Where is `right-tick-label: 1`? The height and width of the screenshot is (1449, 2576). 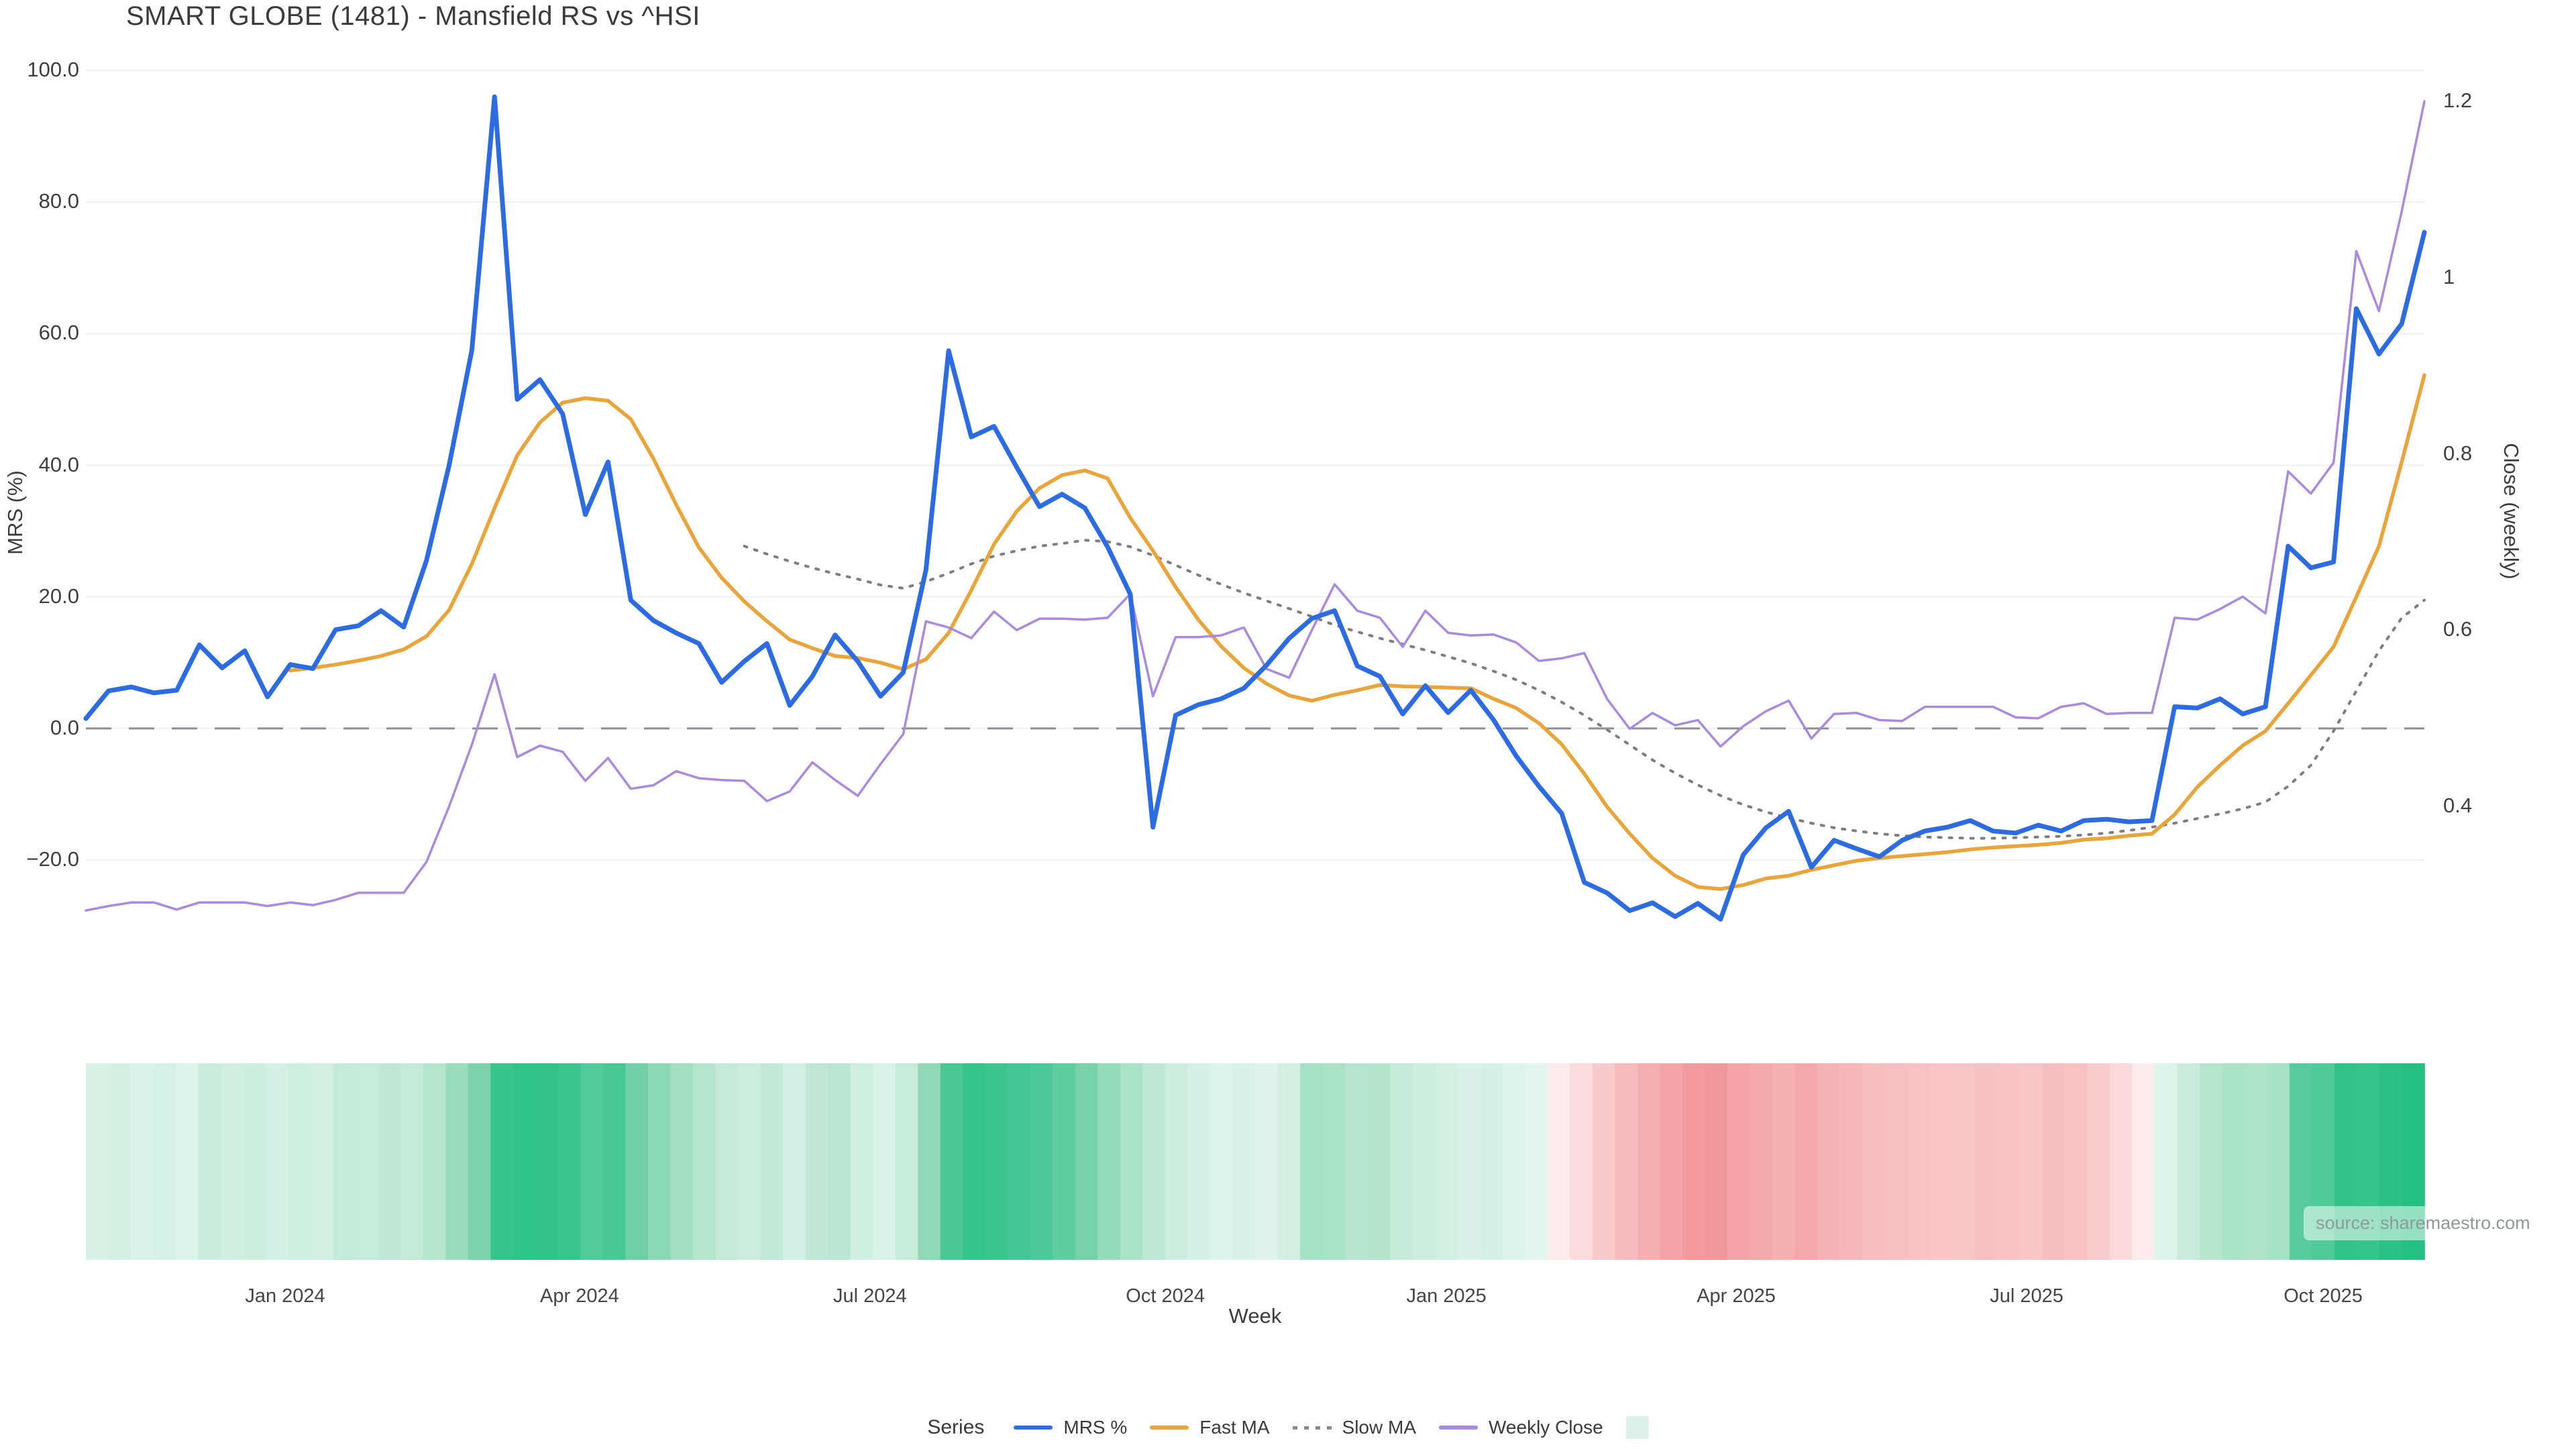 right-tick-label: 1 is located at coordinates (2449, 276).